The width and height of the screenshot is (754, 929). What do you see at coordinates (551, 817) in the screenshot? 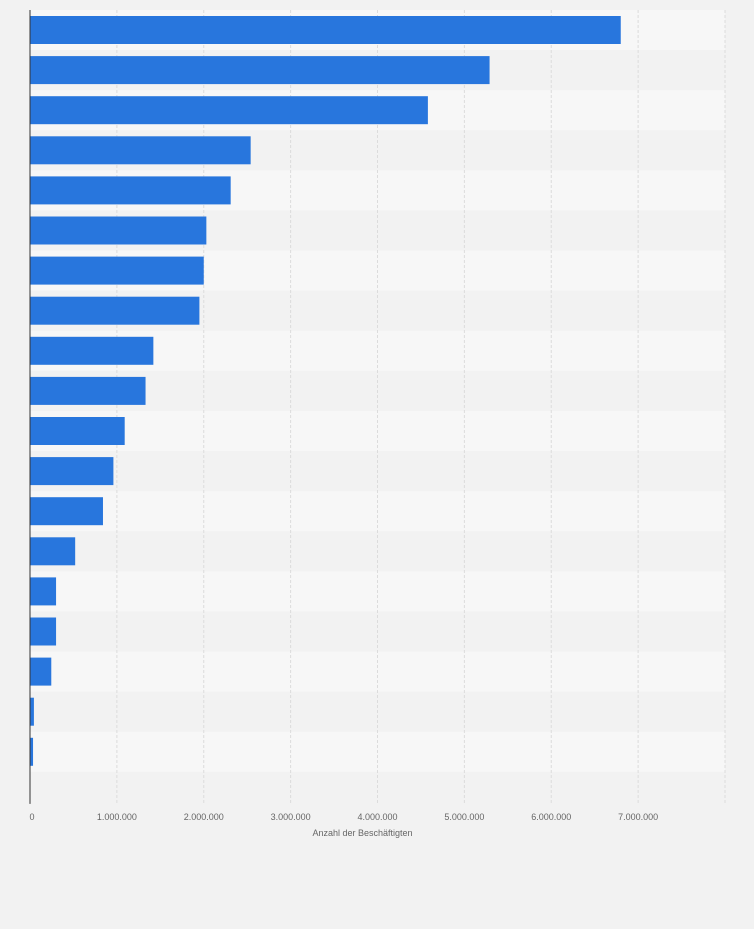
I see `x-tick-label: 6.000.000` at bounding box center [551, 817].